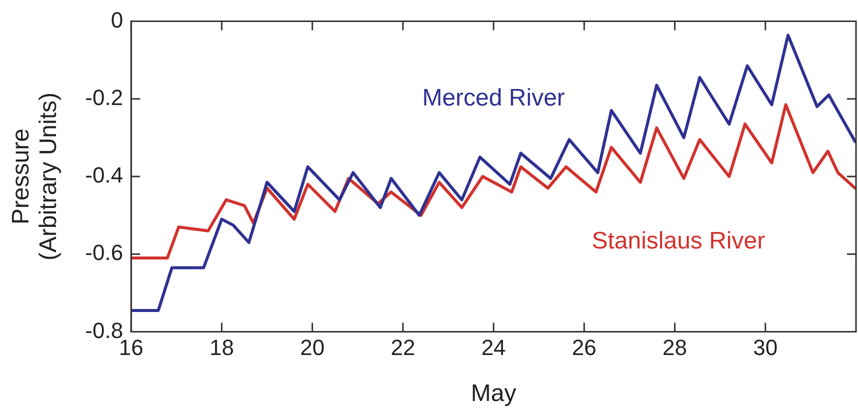  I want to click on y-tick-label: -0.4, so click(104, 175).